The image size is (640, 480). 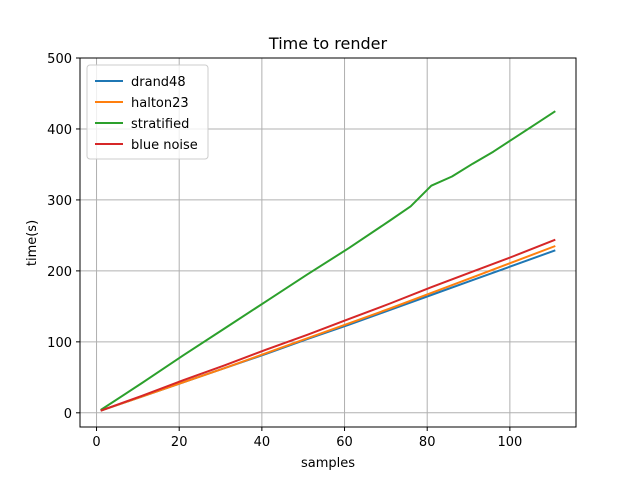 I want to click on y-tick-label: 300, so click(x=59, y=201).